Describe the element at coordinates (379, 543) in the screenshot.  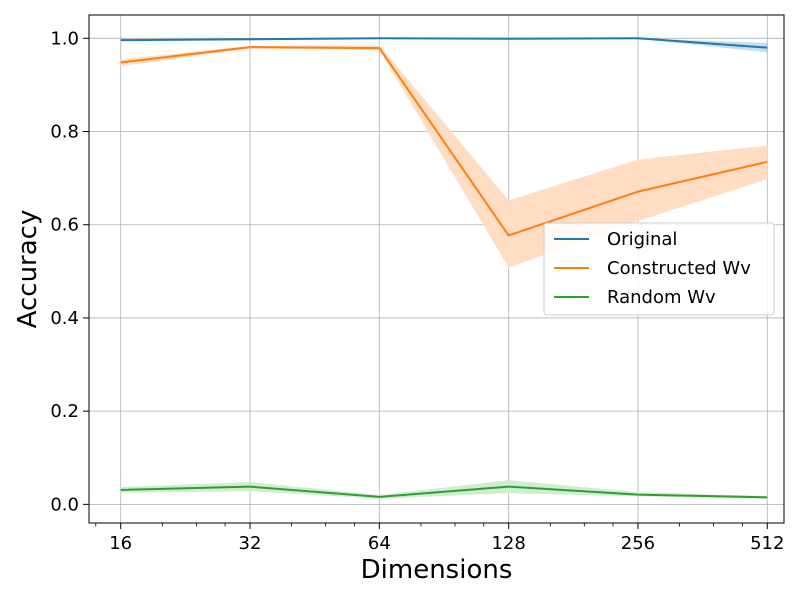
I see `x-tick-label: 64` at that location.